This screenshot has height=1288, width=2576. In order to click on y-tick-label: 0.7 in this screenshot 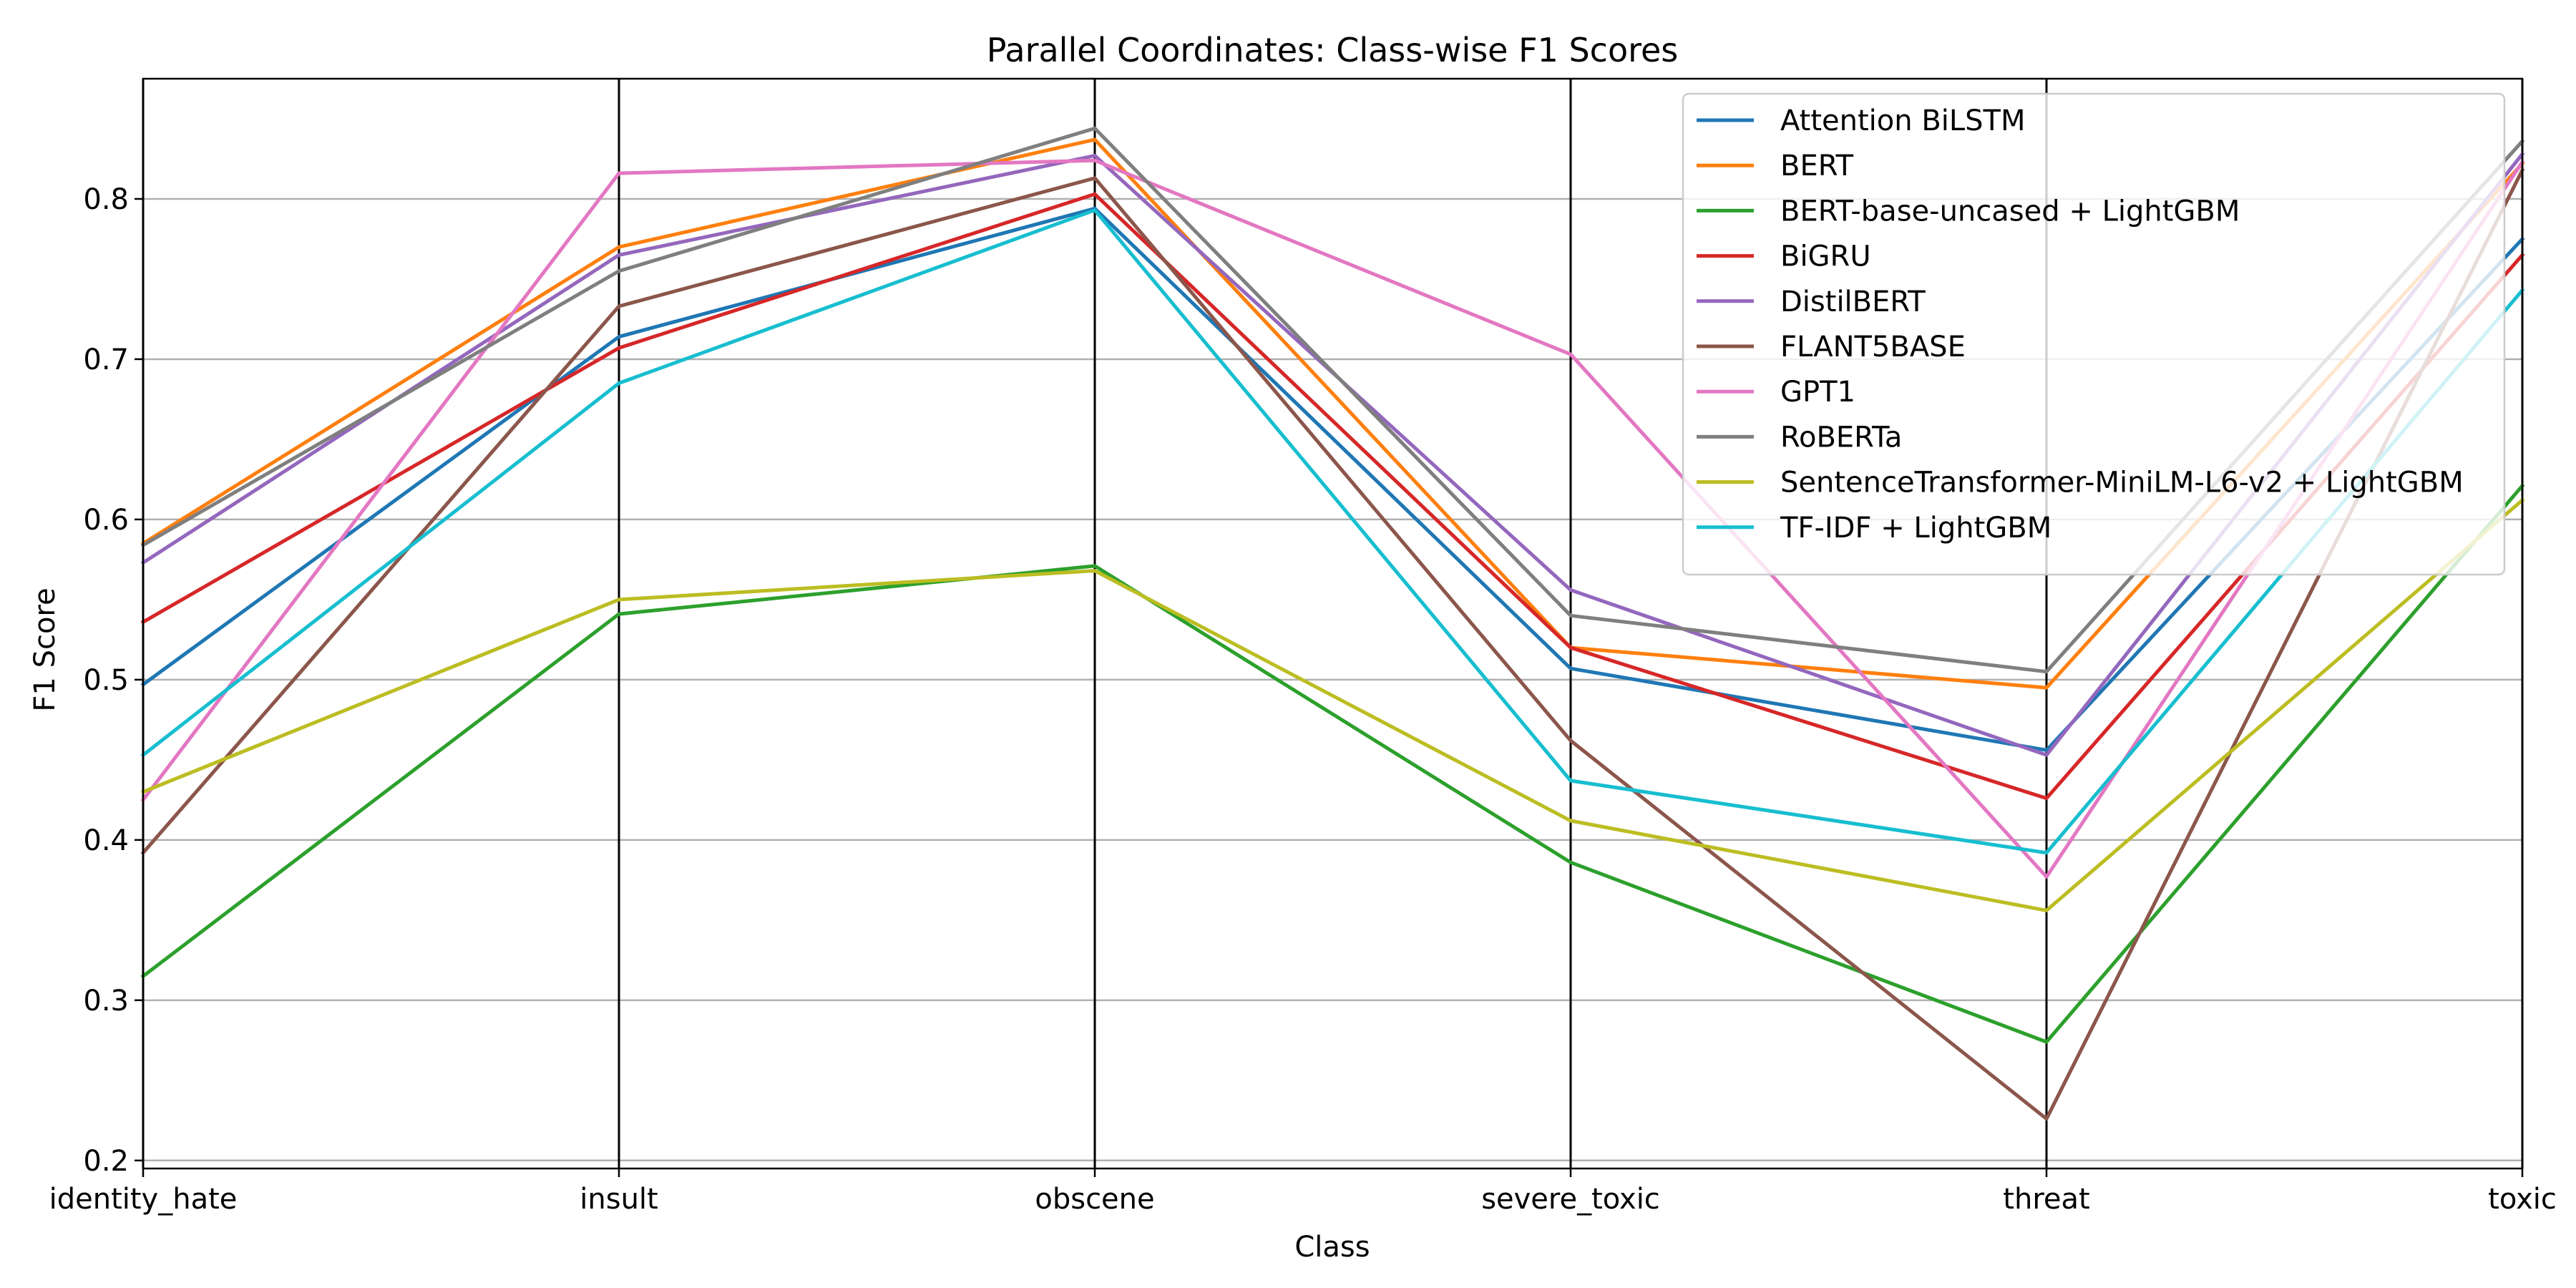, I will do `click(106, 359)`.